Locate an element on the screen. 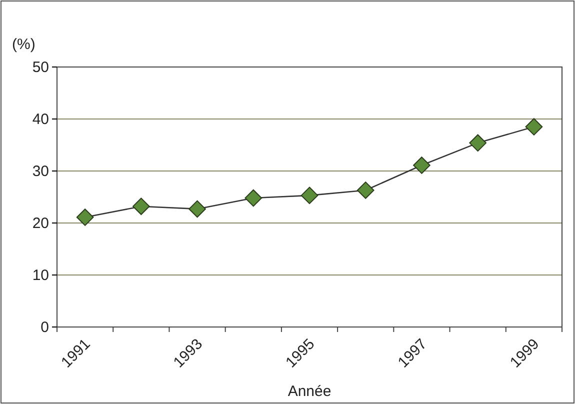 Image resolution: width=575 pixels, height=404 pixels. y-tick-label: 30 is located at coordinates (40, 171).